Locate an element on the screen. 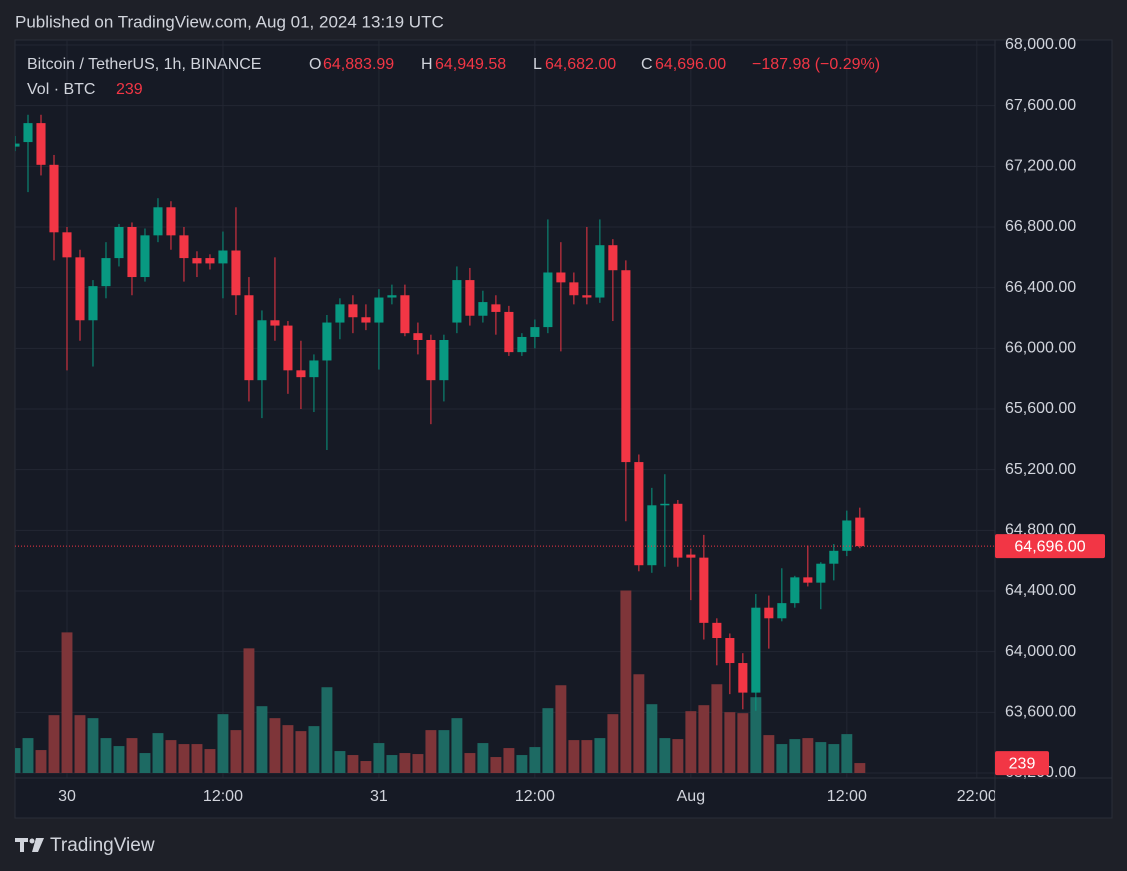 This screenshot has width=1127, height=871. low-value: 64,682.00 is located at coordinates (580, 64).